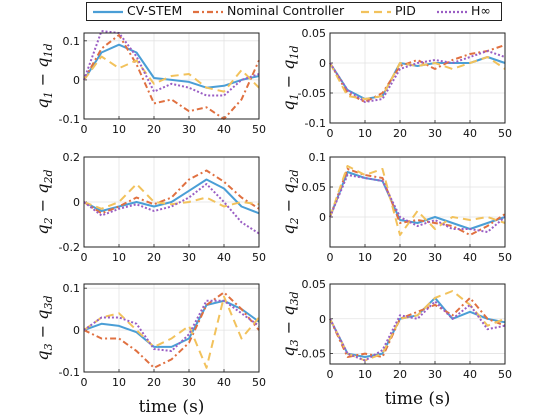 This screenshot has width=560, height=420. I want to click on legend-label-cv-stem: CV-STEM, so click(155, 10).